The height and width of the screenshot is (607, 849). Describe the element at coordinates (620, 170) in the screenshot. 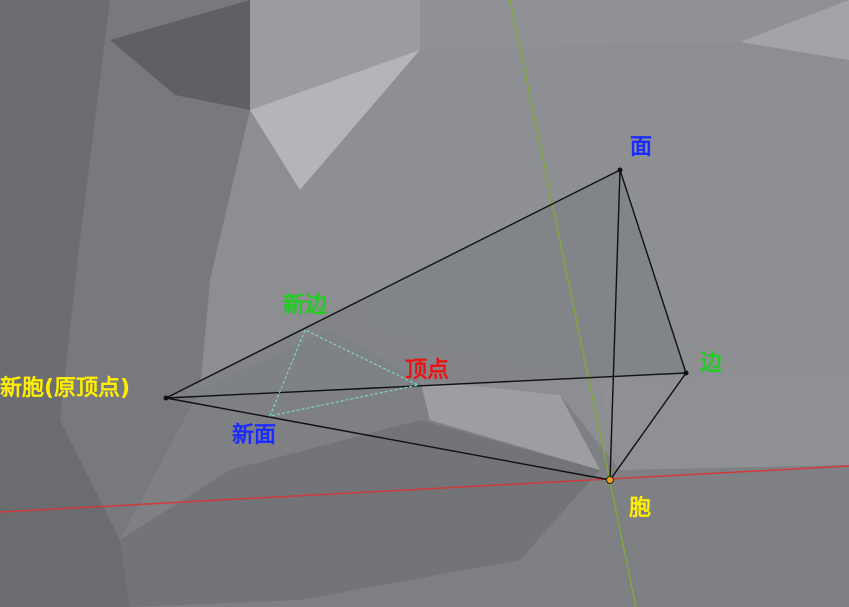

I see `vertex-face` at that location.